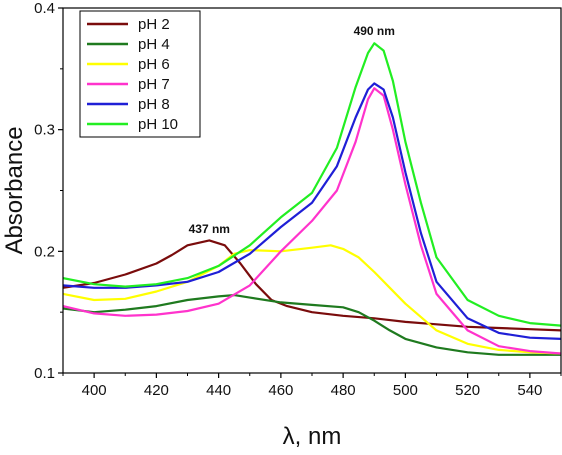  Describe the element at coordinates (44, 130) in the screenshot. I see `y-tick-label: 0.3` at that location.